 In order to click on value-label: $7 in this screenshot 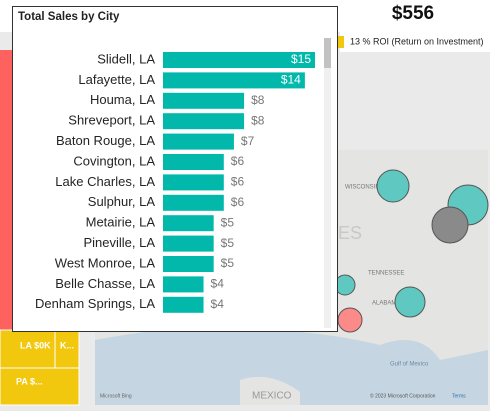, I will do `click(248, 141)`.